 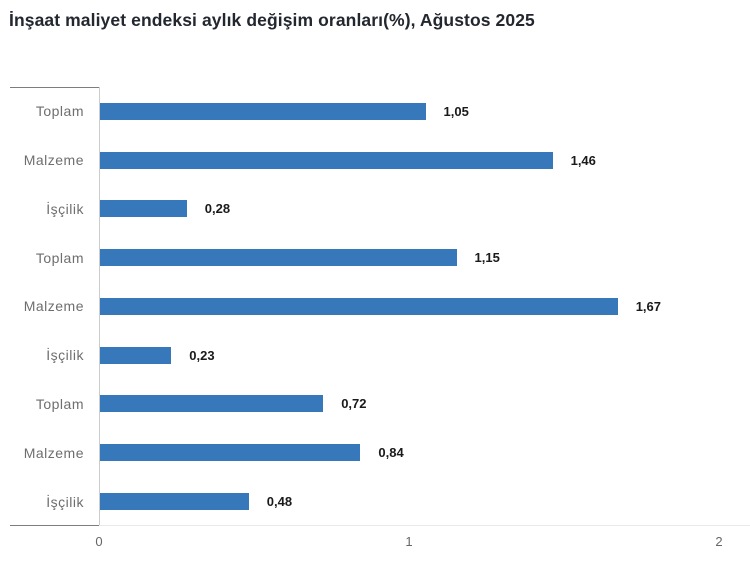 What do you see at coordinates (202, 355) in the screenshot?
I see `value-label: 0,23` at bounding box center [202, 355].